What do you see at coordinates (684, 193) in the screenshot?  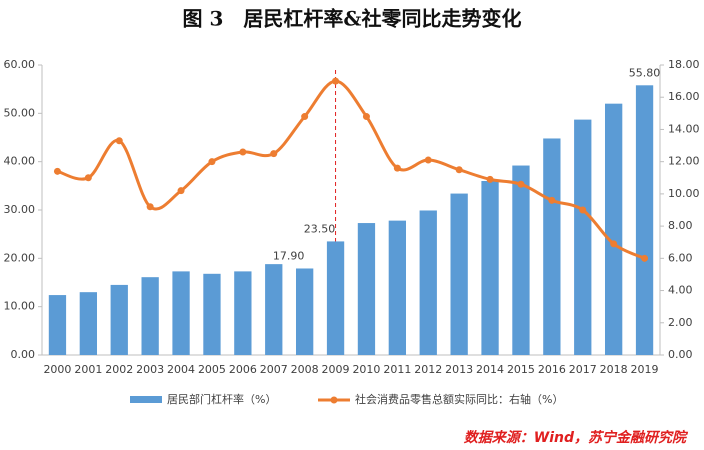 I see `y2-tick-label: 10.00` at bounding box center [684, 193].